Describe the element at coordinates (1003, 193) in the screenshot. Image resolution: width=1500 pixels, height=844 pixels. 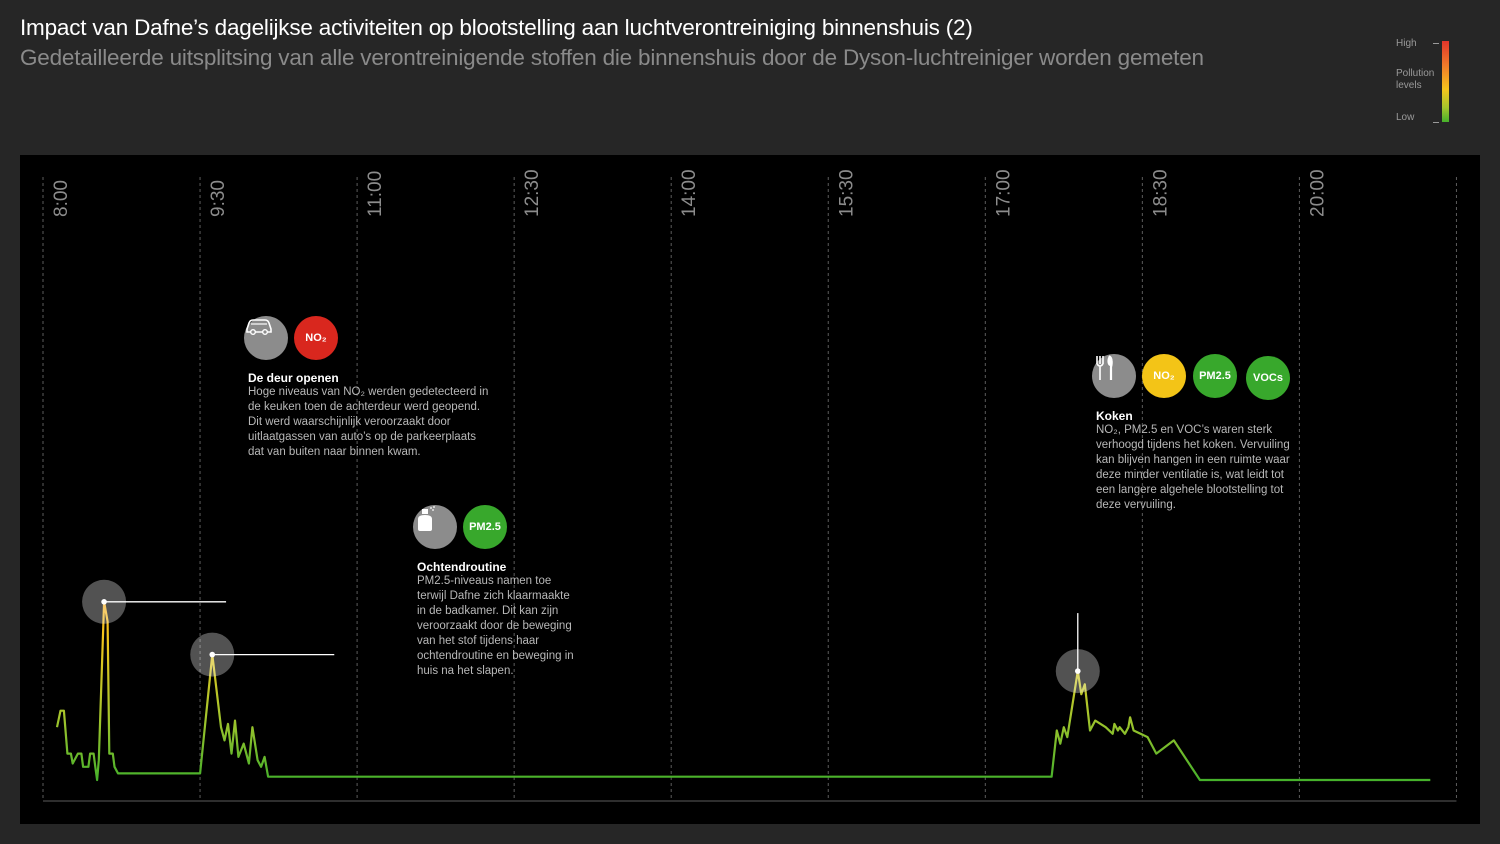
I see `x-tick-label: 17:00` at that location.